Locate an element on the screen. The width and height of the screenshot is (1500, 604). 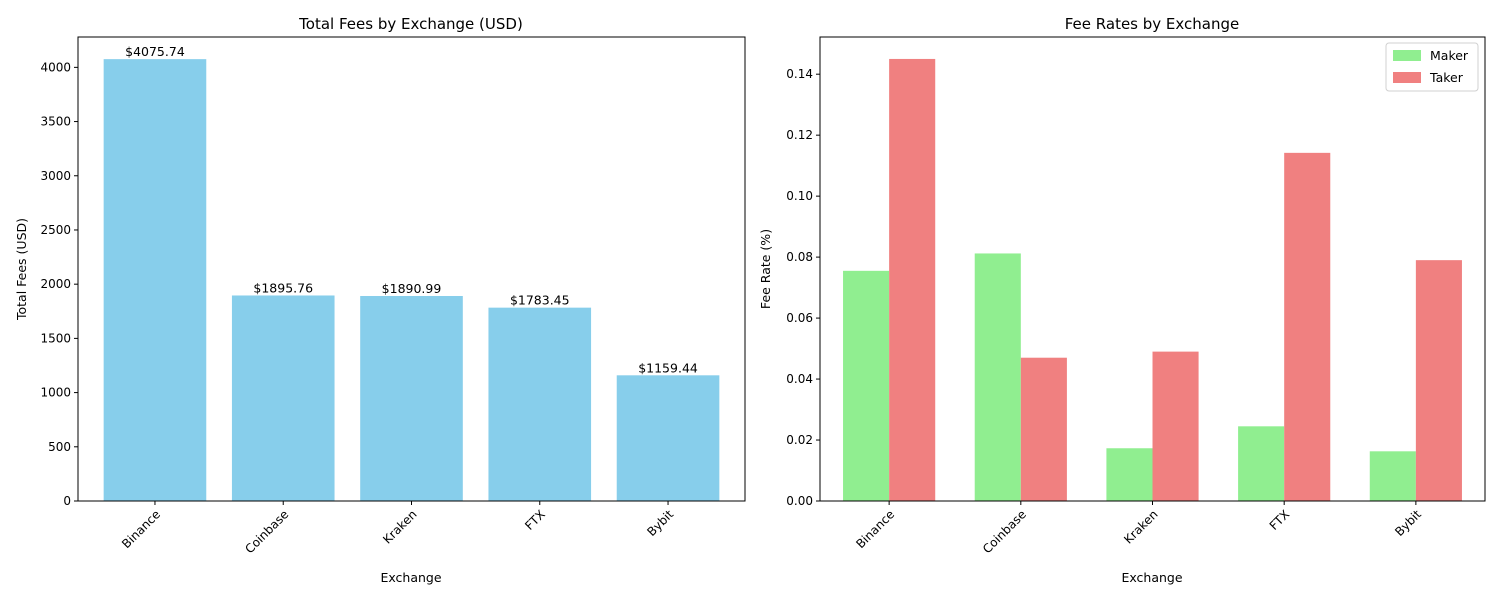
chart1-x-axis: Binance Coinbase Kraken FTX Bybit is located at coordinates (397, 528).